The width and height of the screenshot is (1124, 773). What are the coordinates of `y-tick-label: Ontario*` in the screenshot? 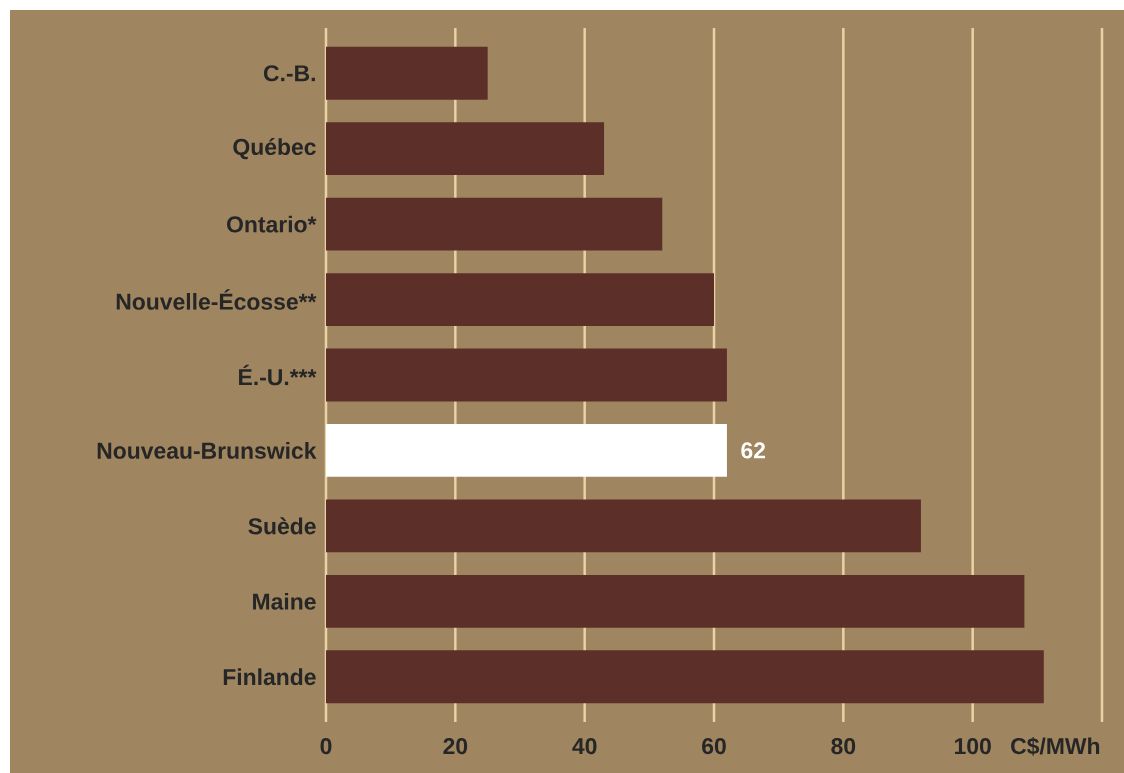 It's located at (272, 224).